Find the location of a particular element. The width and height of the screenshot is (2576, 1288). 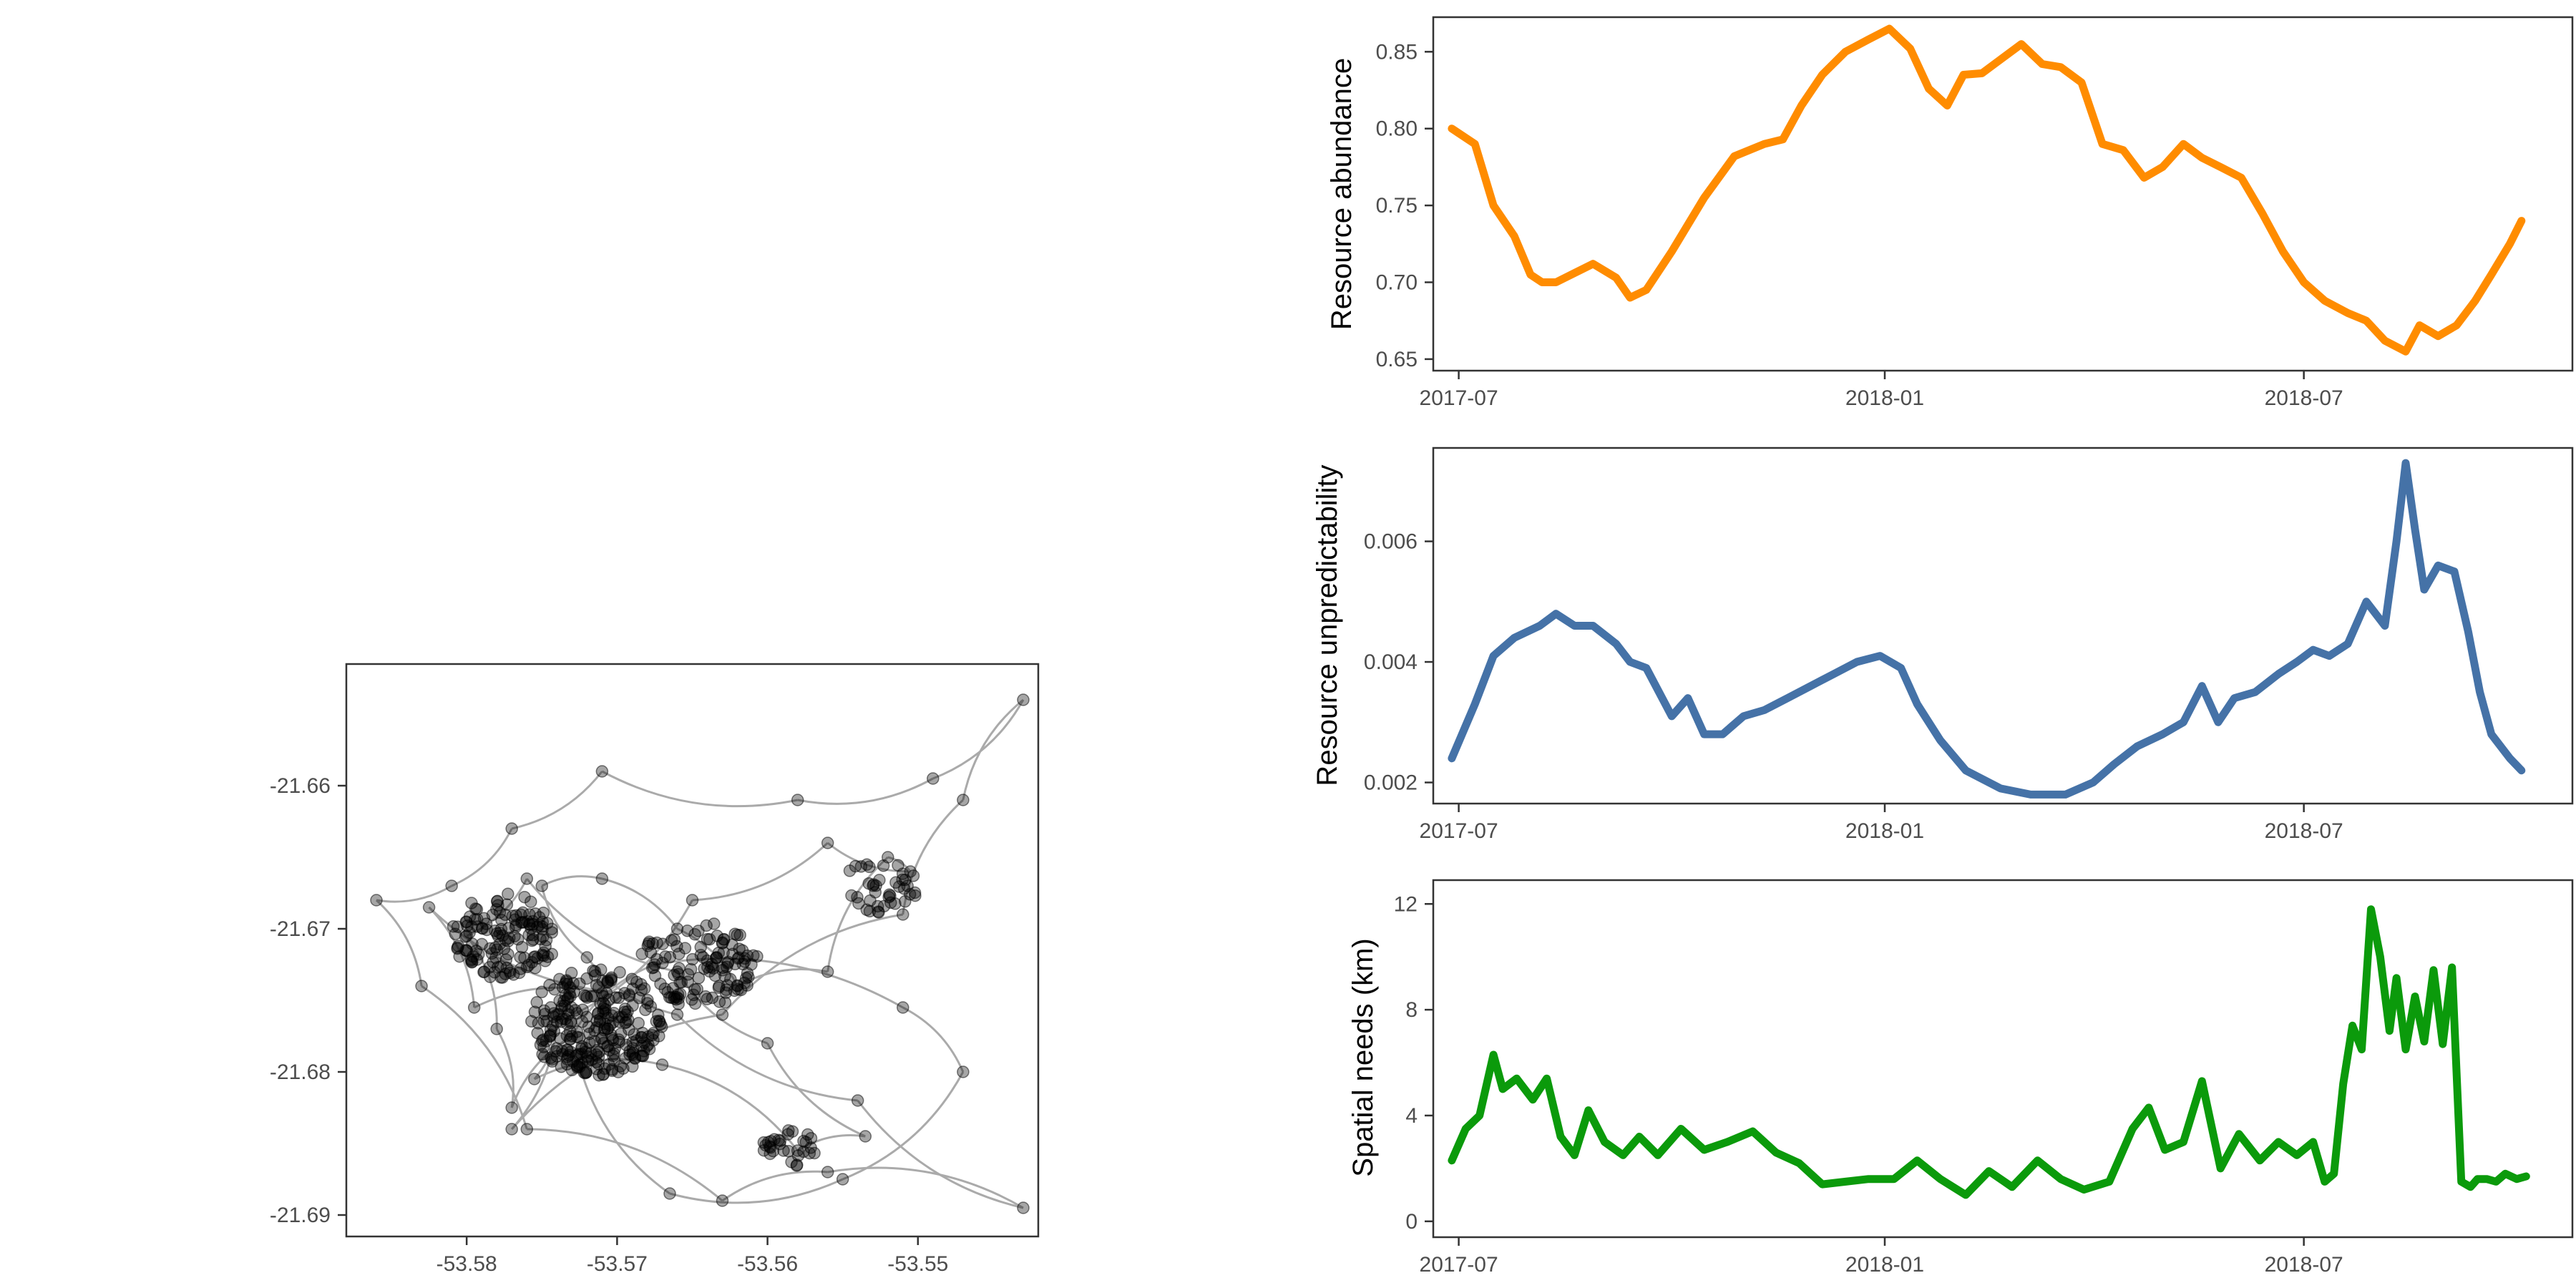

y-tick-label: 0.004 is located at coordinates (1391, 662).